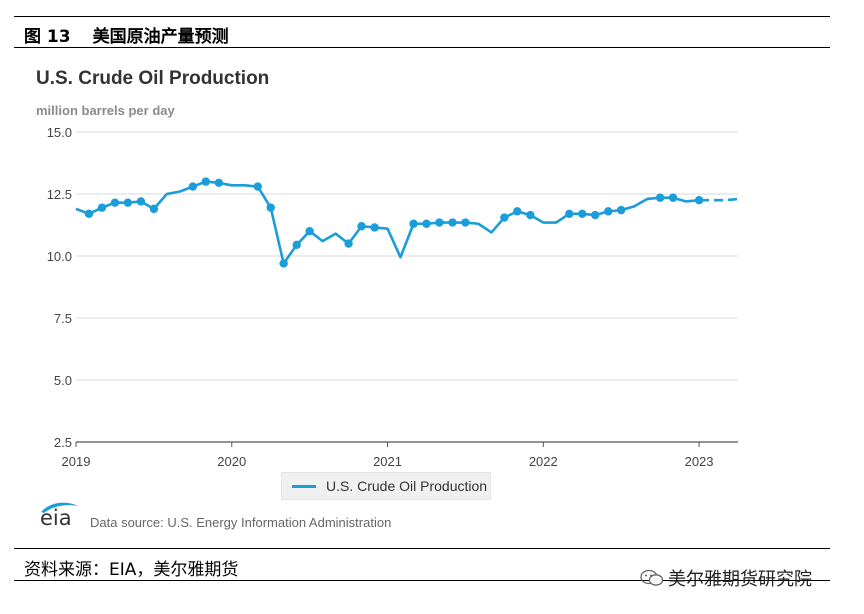 The height and width of the screenshot is (614, 864). Describe the element at coordinates (63, 380) in the screenshot. I see `y-tick-label: 5.0` at that location.